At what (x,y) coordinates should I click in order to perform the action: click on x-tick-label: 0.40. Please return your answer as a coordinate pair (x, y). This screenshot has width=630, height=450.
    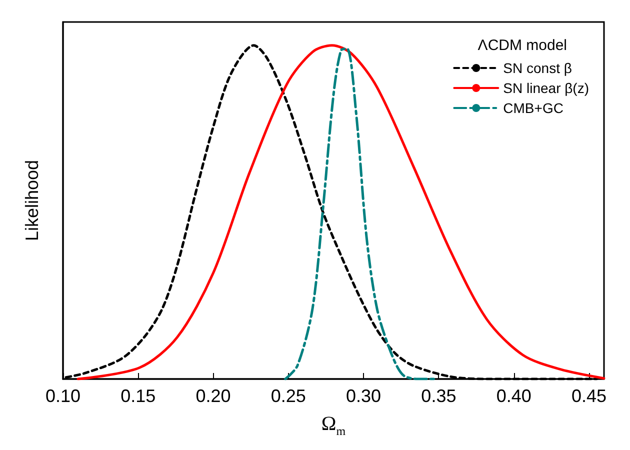
    Looking at the image, I should click on (514, 396).